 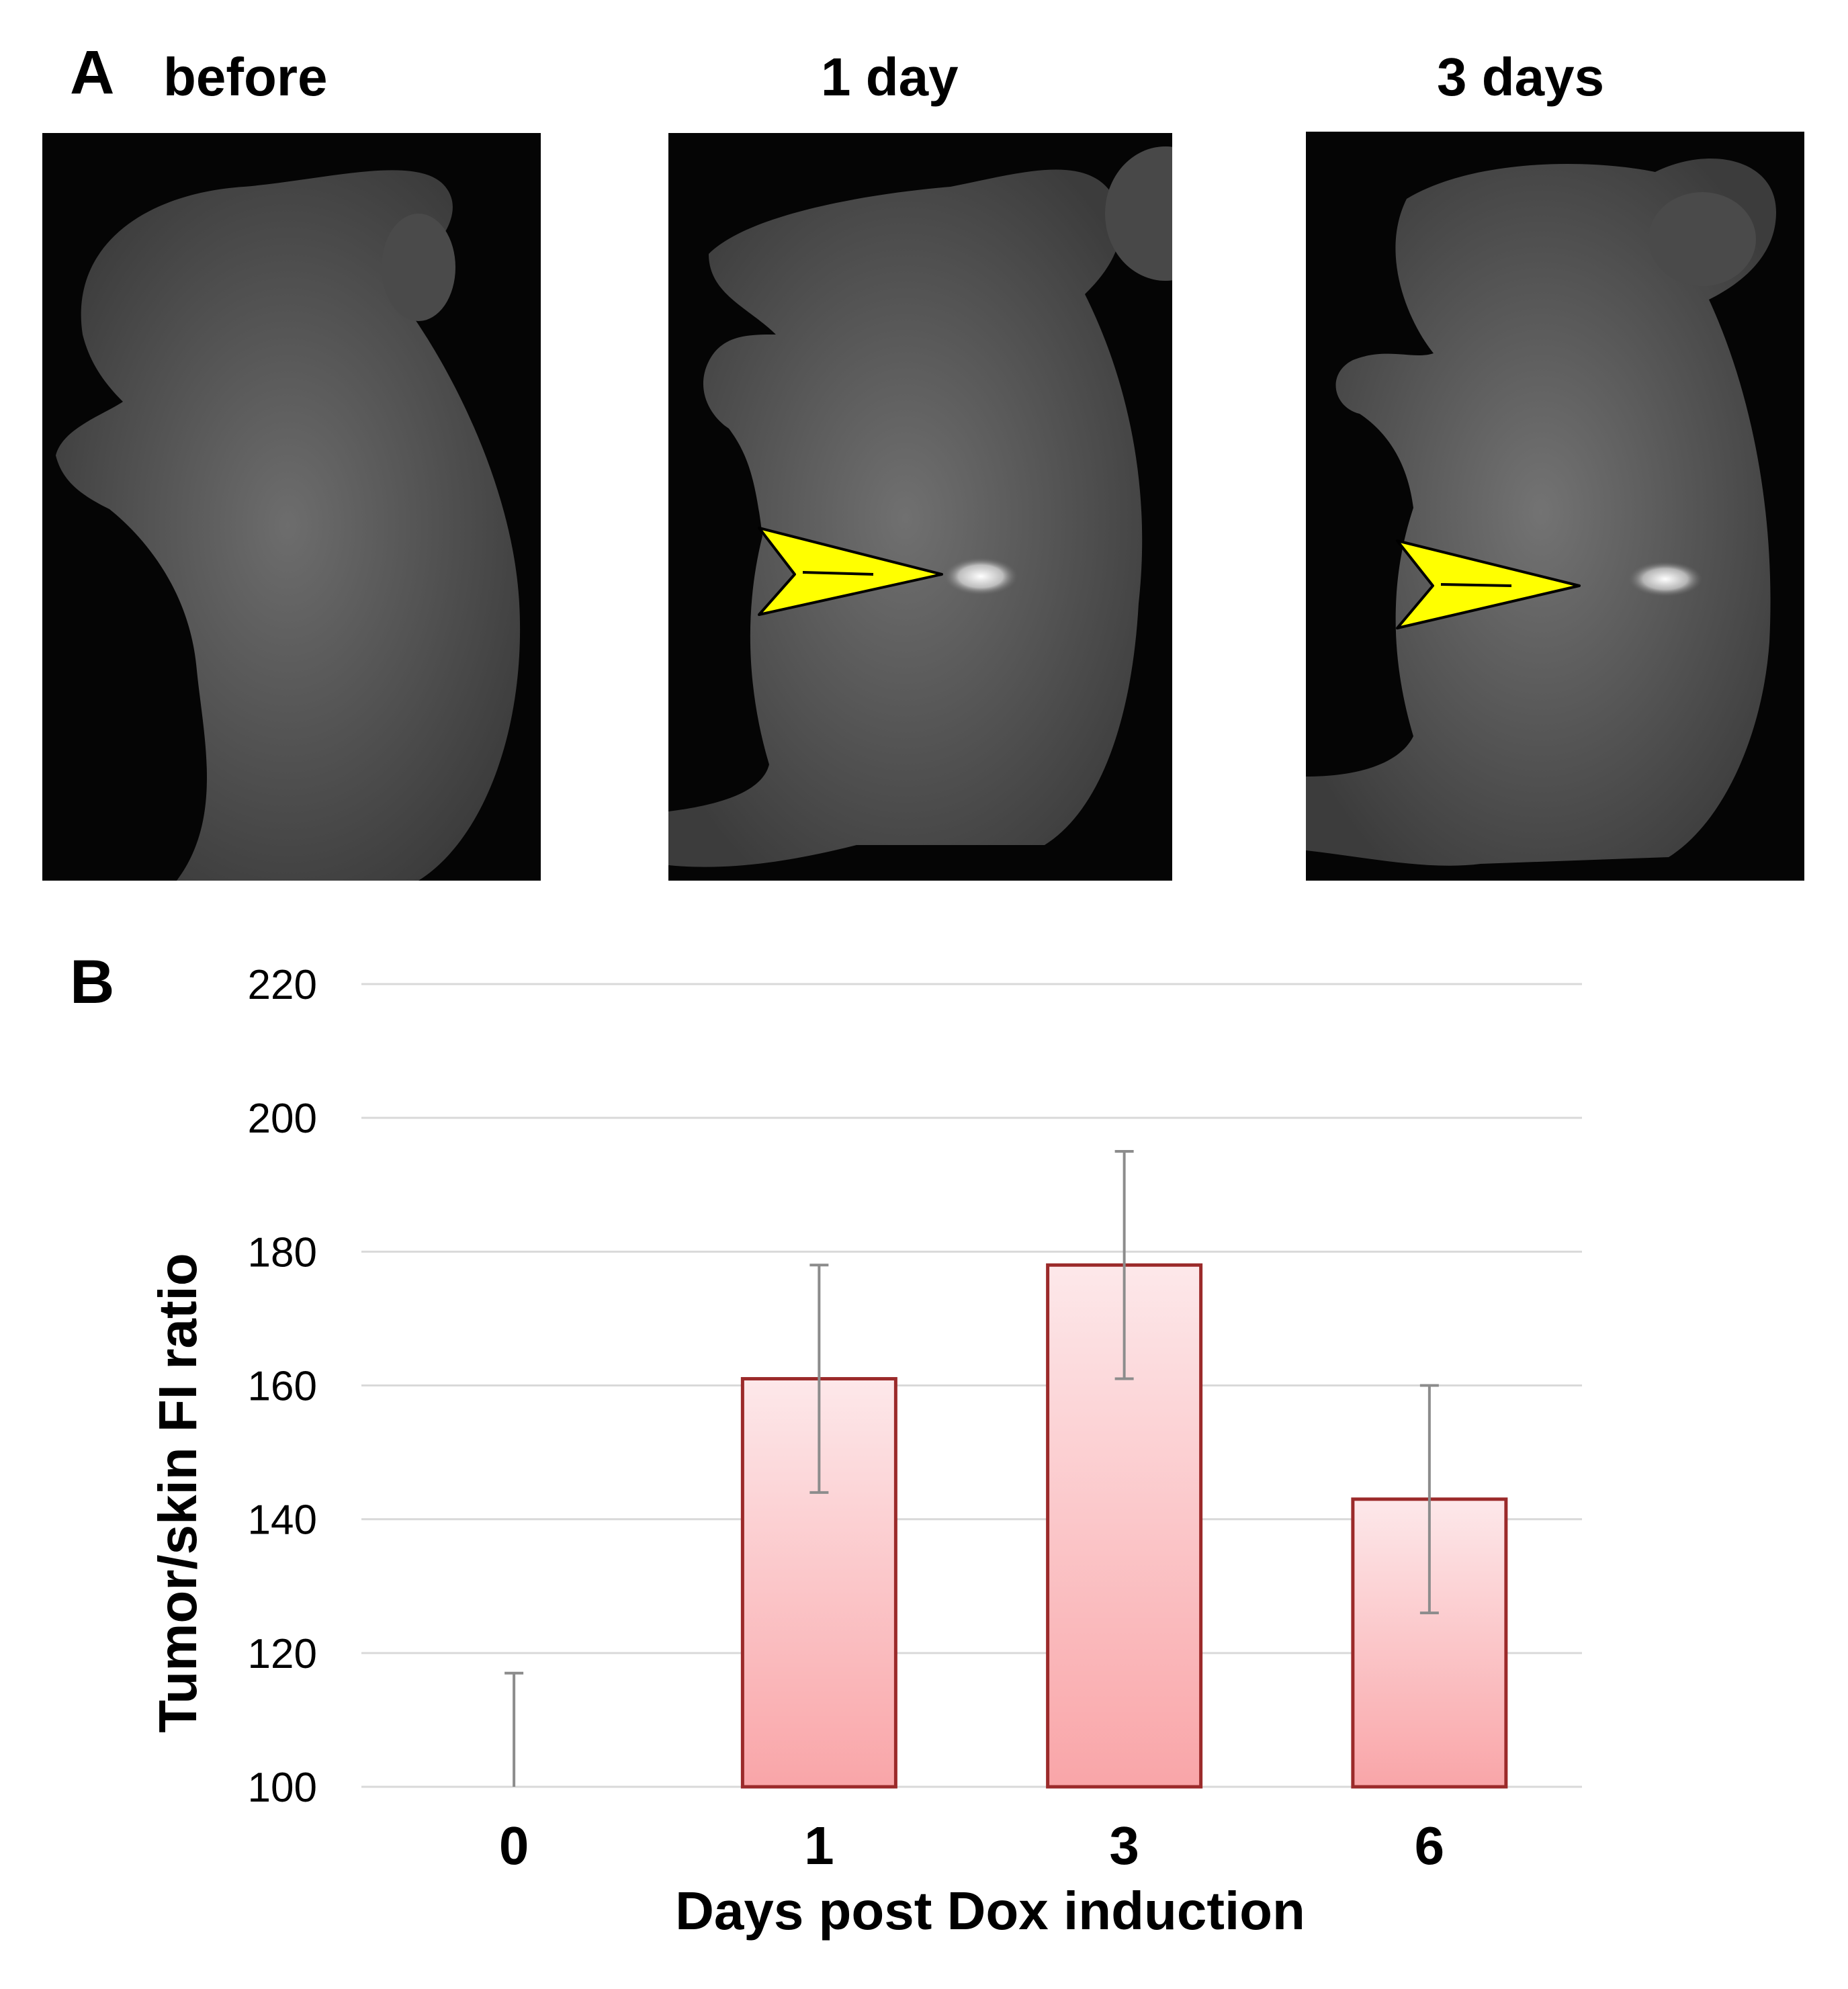 I want to click on y-tick-label: 160, so click(x=282, y=1387).